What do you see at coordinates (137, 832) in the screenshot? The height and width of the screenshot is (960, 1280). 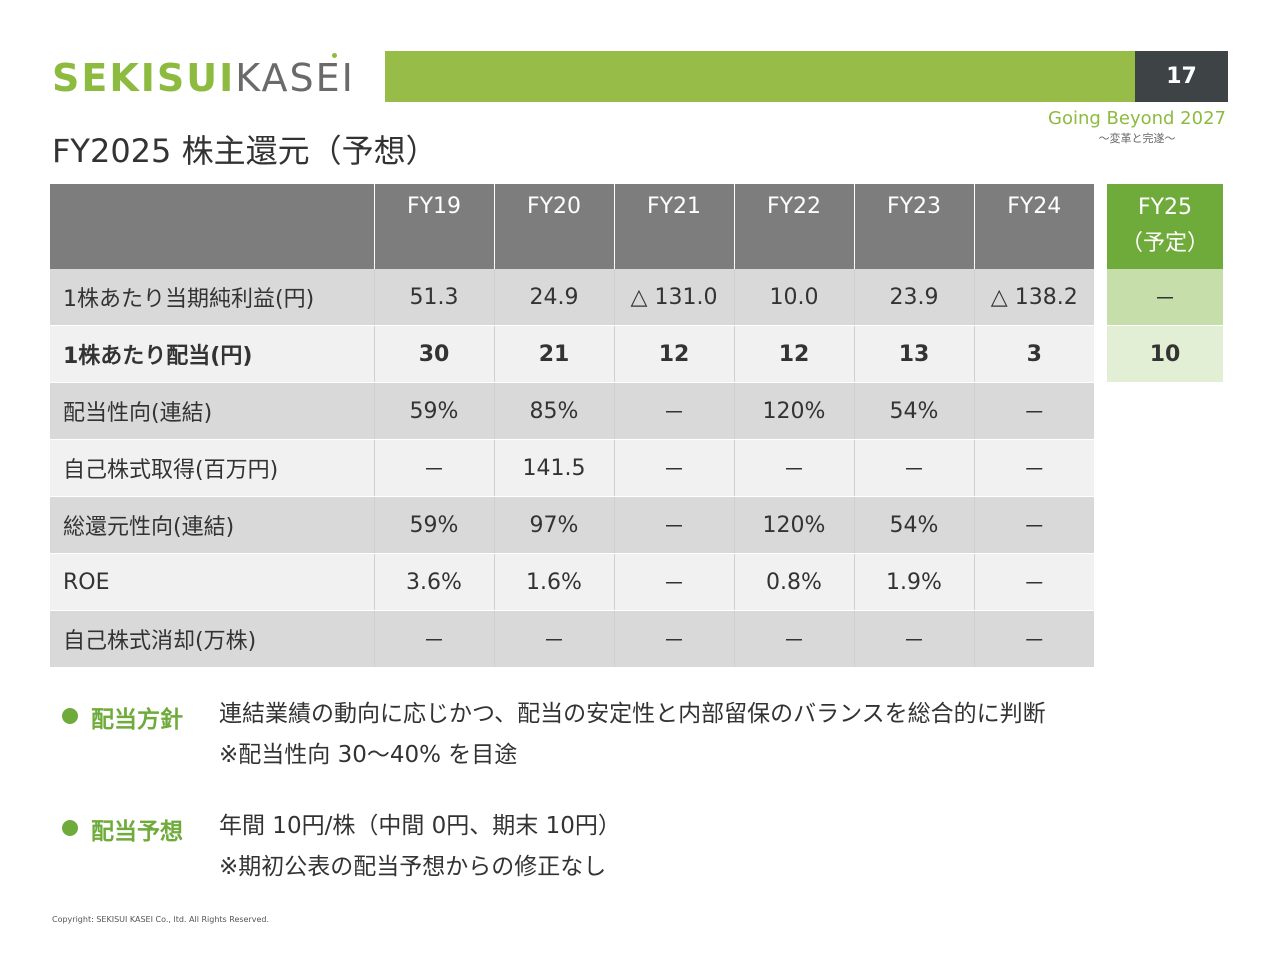 I see `dividend-forecast-heading: 配当予想` at bounding box center [137, 832].